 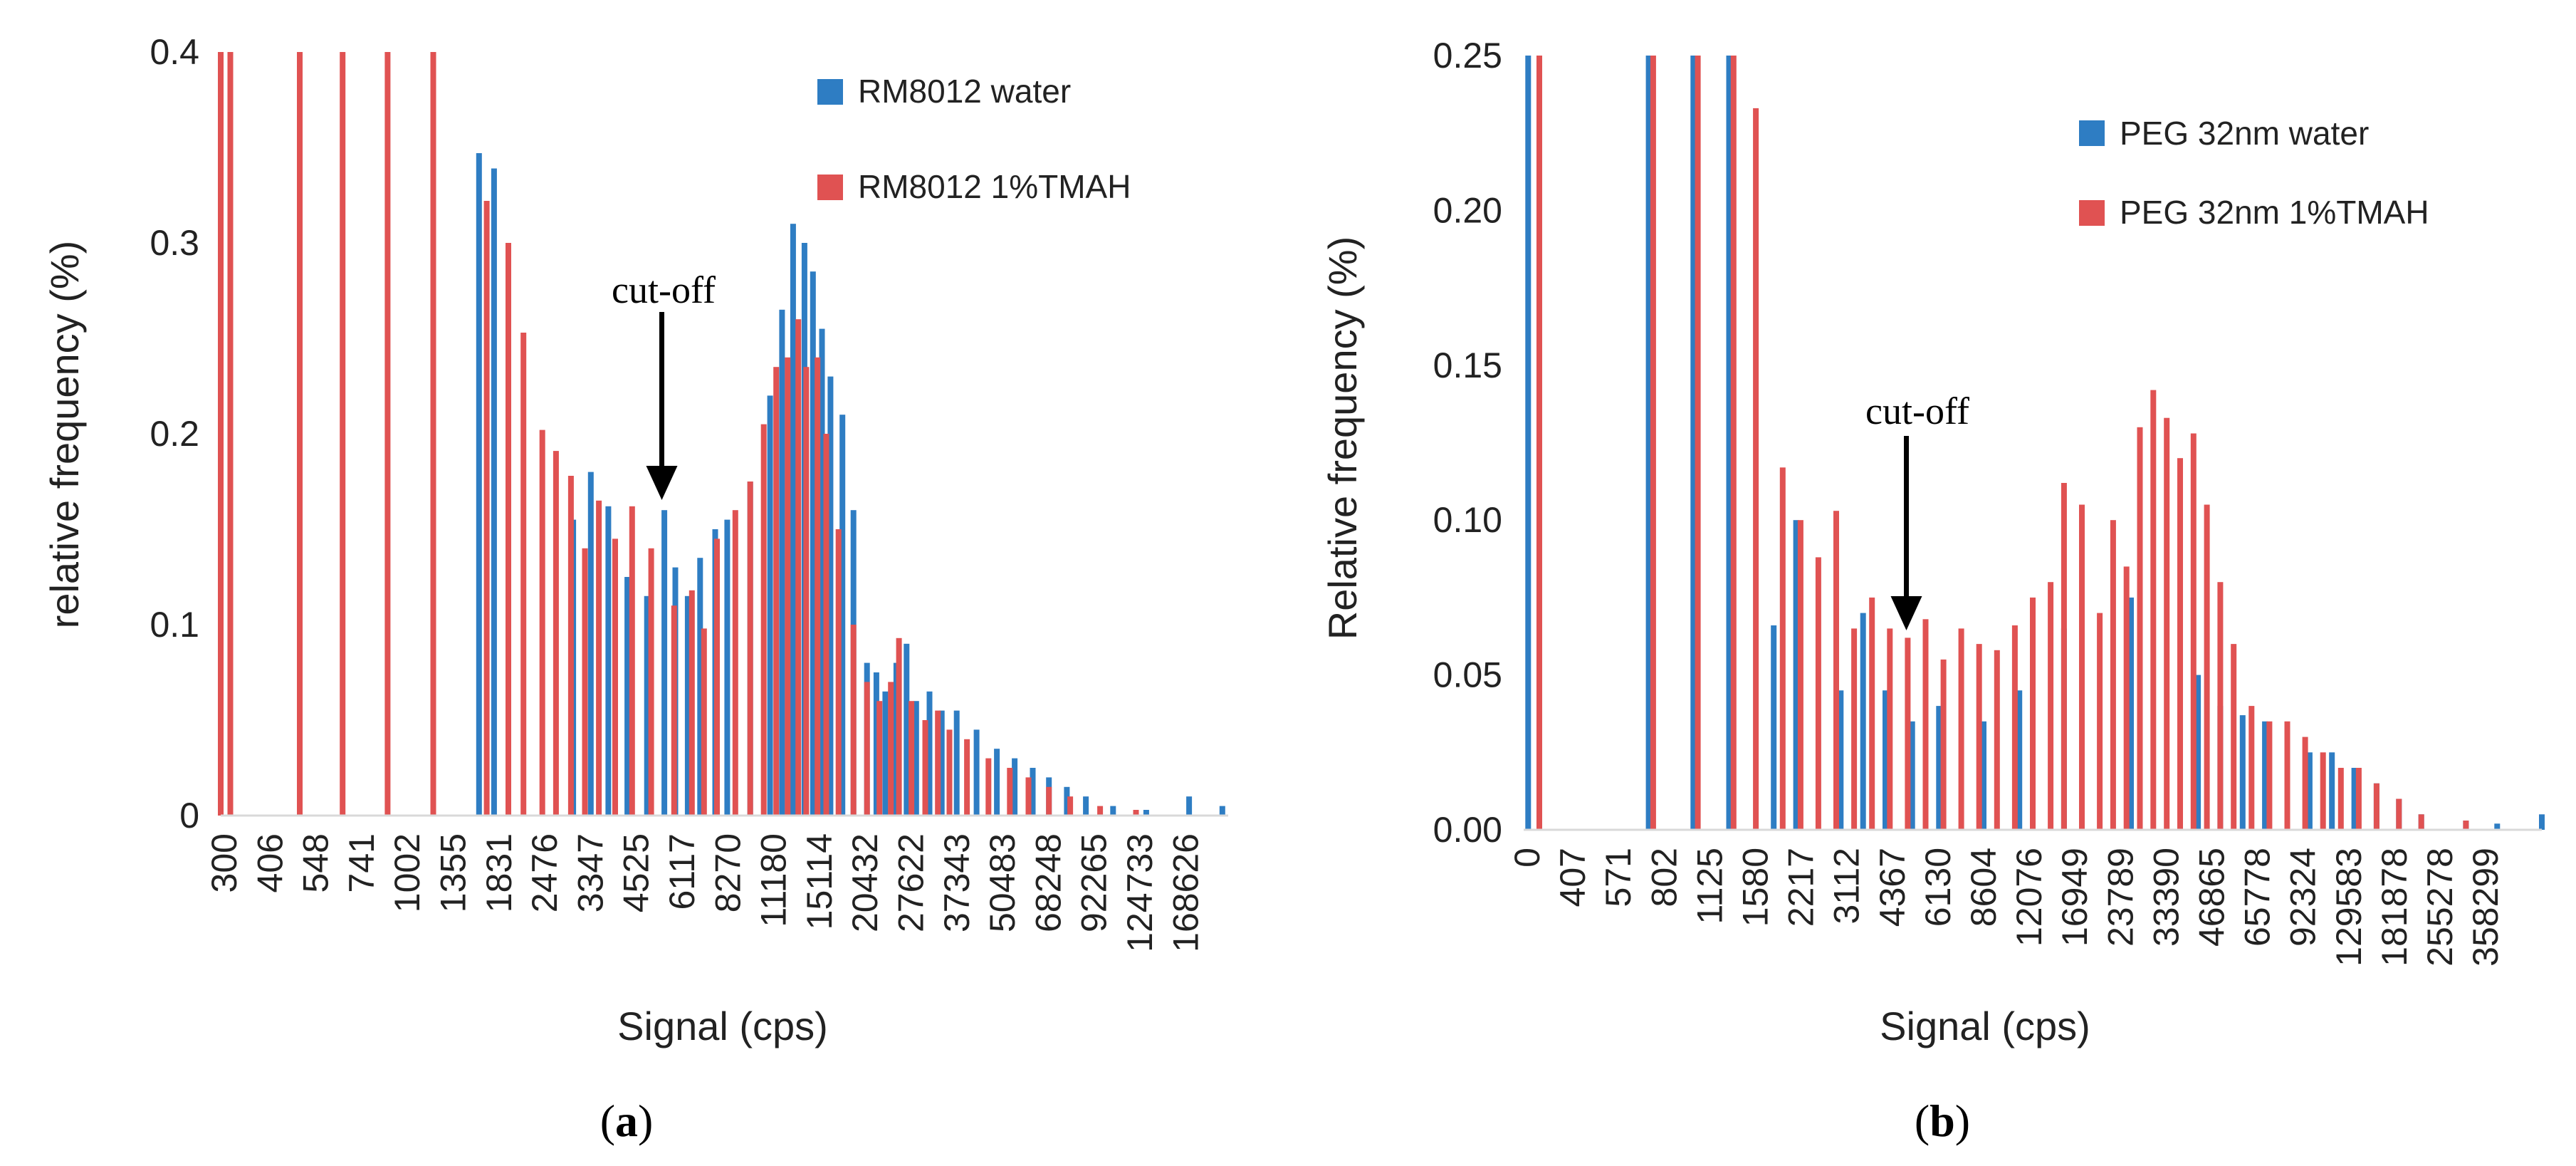 What do you see at coordinates (2349, 907) in the screenshot?
I see `x-tick-label-b-18: 129583` at bounding box center [2349, 907].